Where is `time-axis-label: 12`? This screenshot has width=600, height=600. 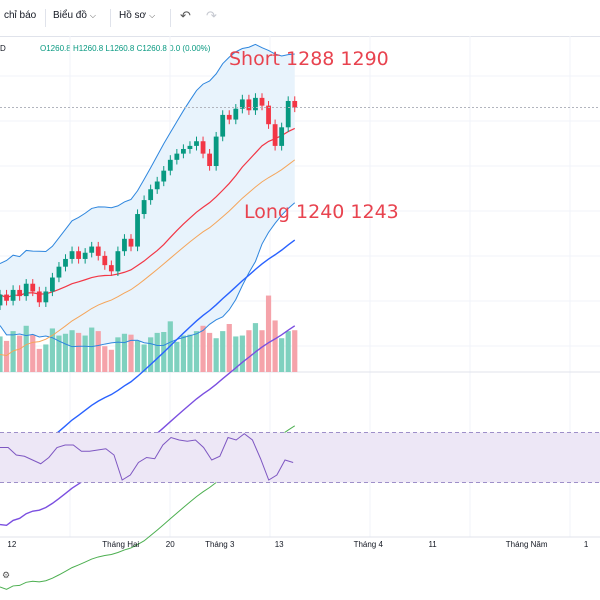
time-axis-label: 12 is located at coordinates (11, 544).